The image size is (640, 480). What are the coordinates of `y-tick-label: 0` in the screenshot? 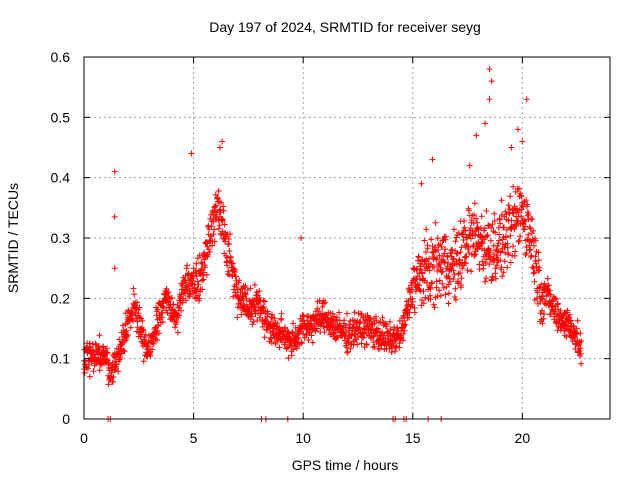 It's located at (66, 419).